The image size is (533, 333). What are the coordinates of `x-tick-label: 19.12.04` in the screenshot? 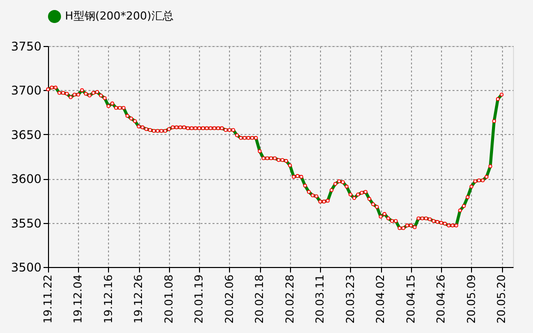 It's located at (78, 299).